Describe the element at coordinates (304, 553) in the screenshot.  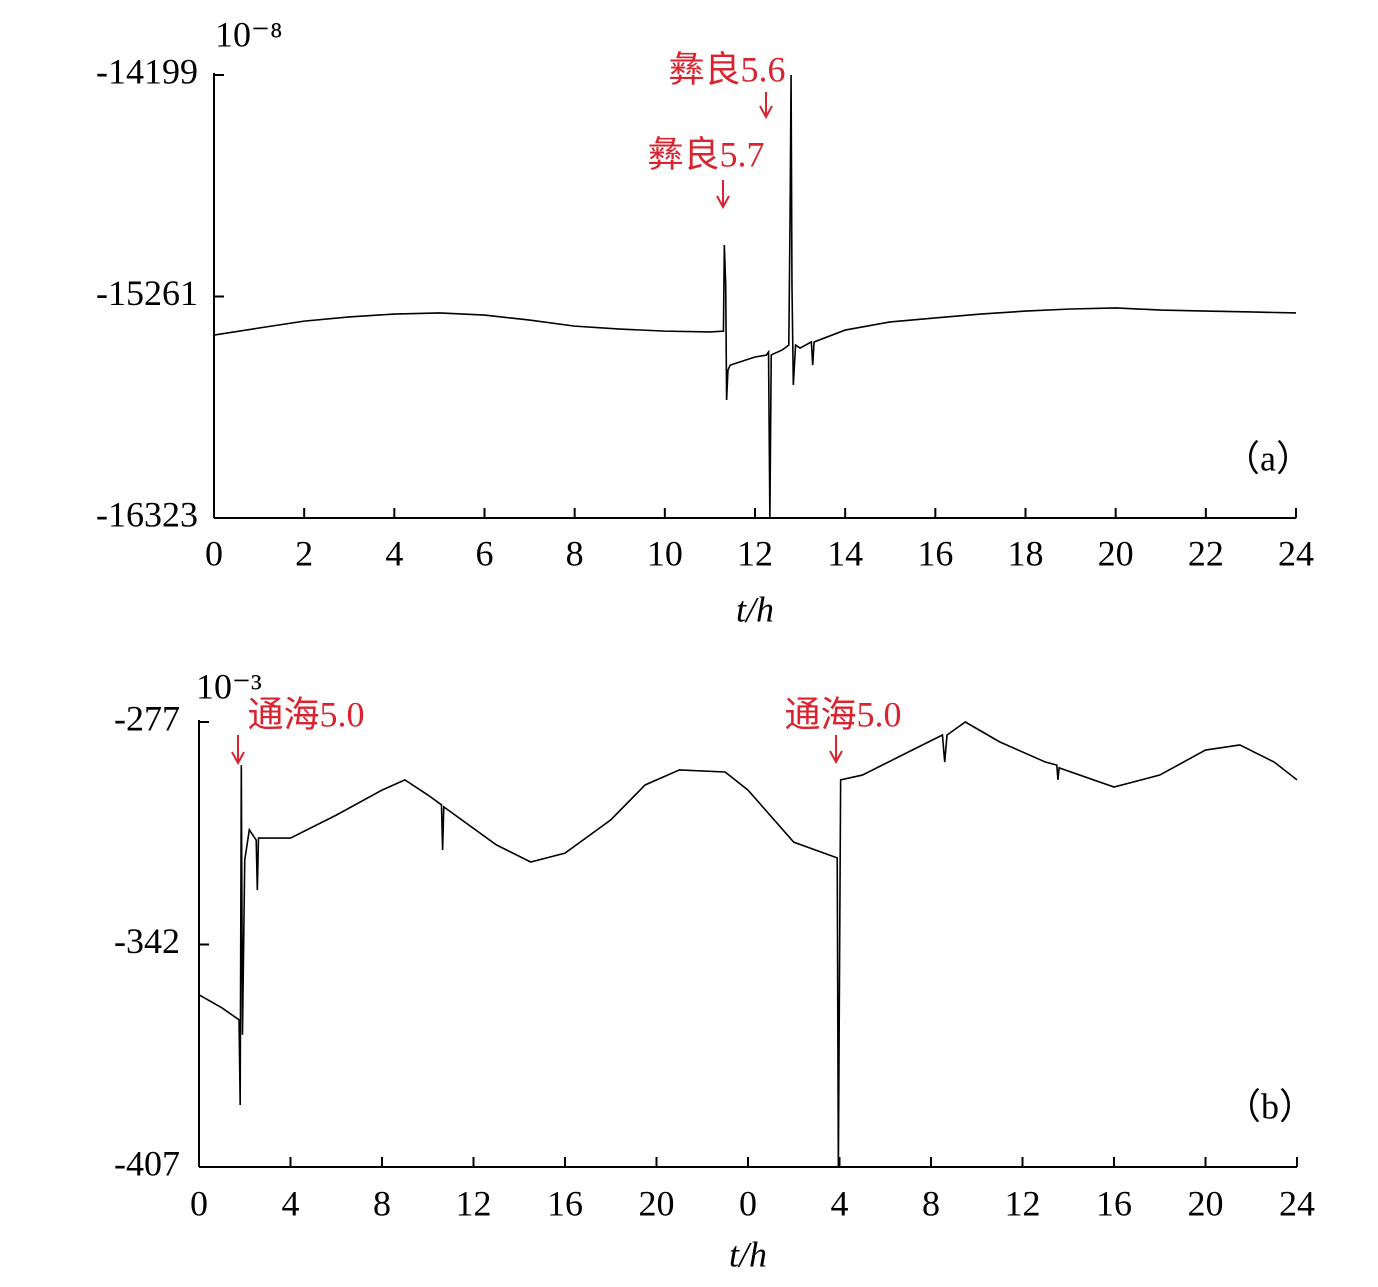
I see `x-tick-label: 2` at that location.